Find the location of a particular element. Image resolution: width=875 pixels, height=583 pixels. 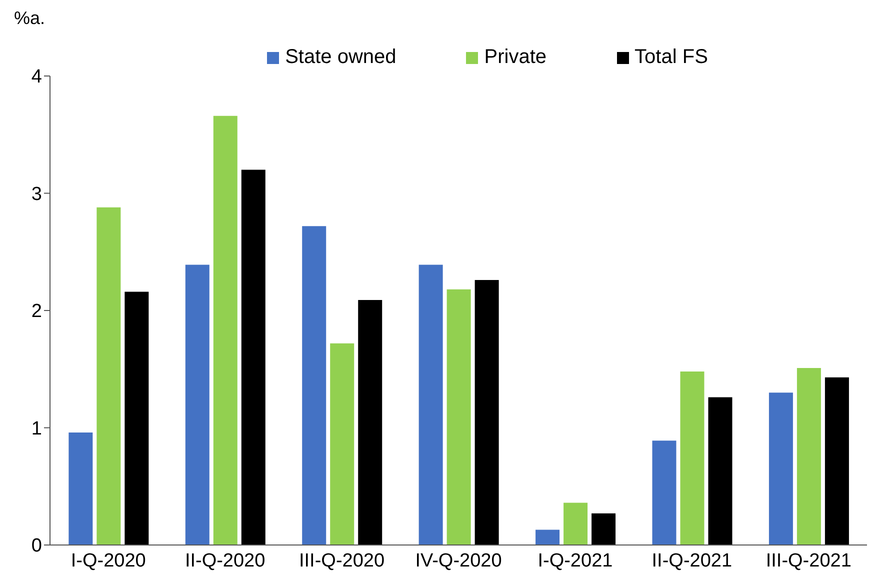

legend-label: Total FS is located at coordinates (671, 57).